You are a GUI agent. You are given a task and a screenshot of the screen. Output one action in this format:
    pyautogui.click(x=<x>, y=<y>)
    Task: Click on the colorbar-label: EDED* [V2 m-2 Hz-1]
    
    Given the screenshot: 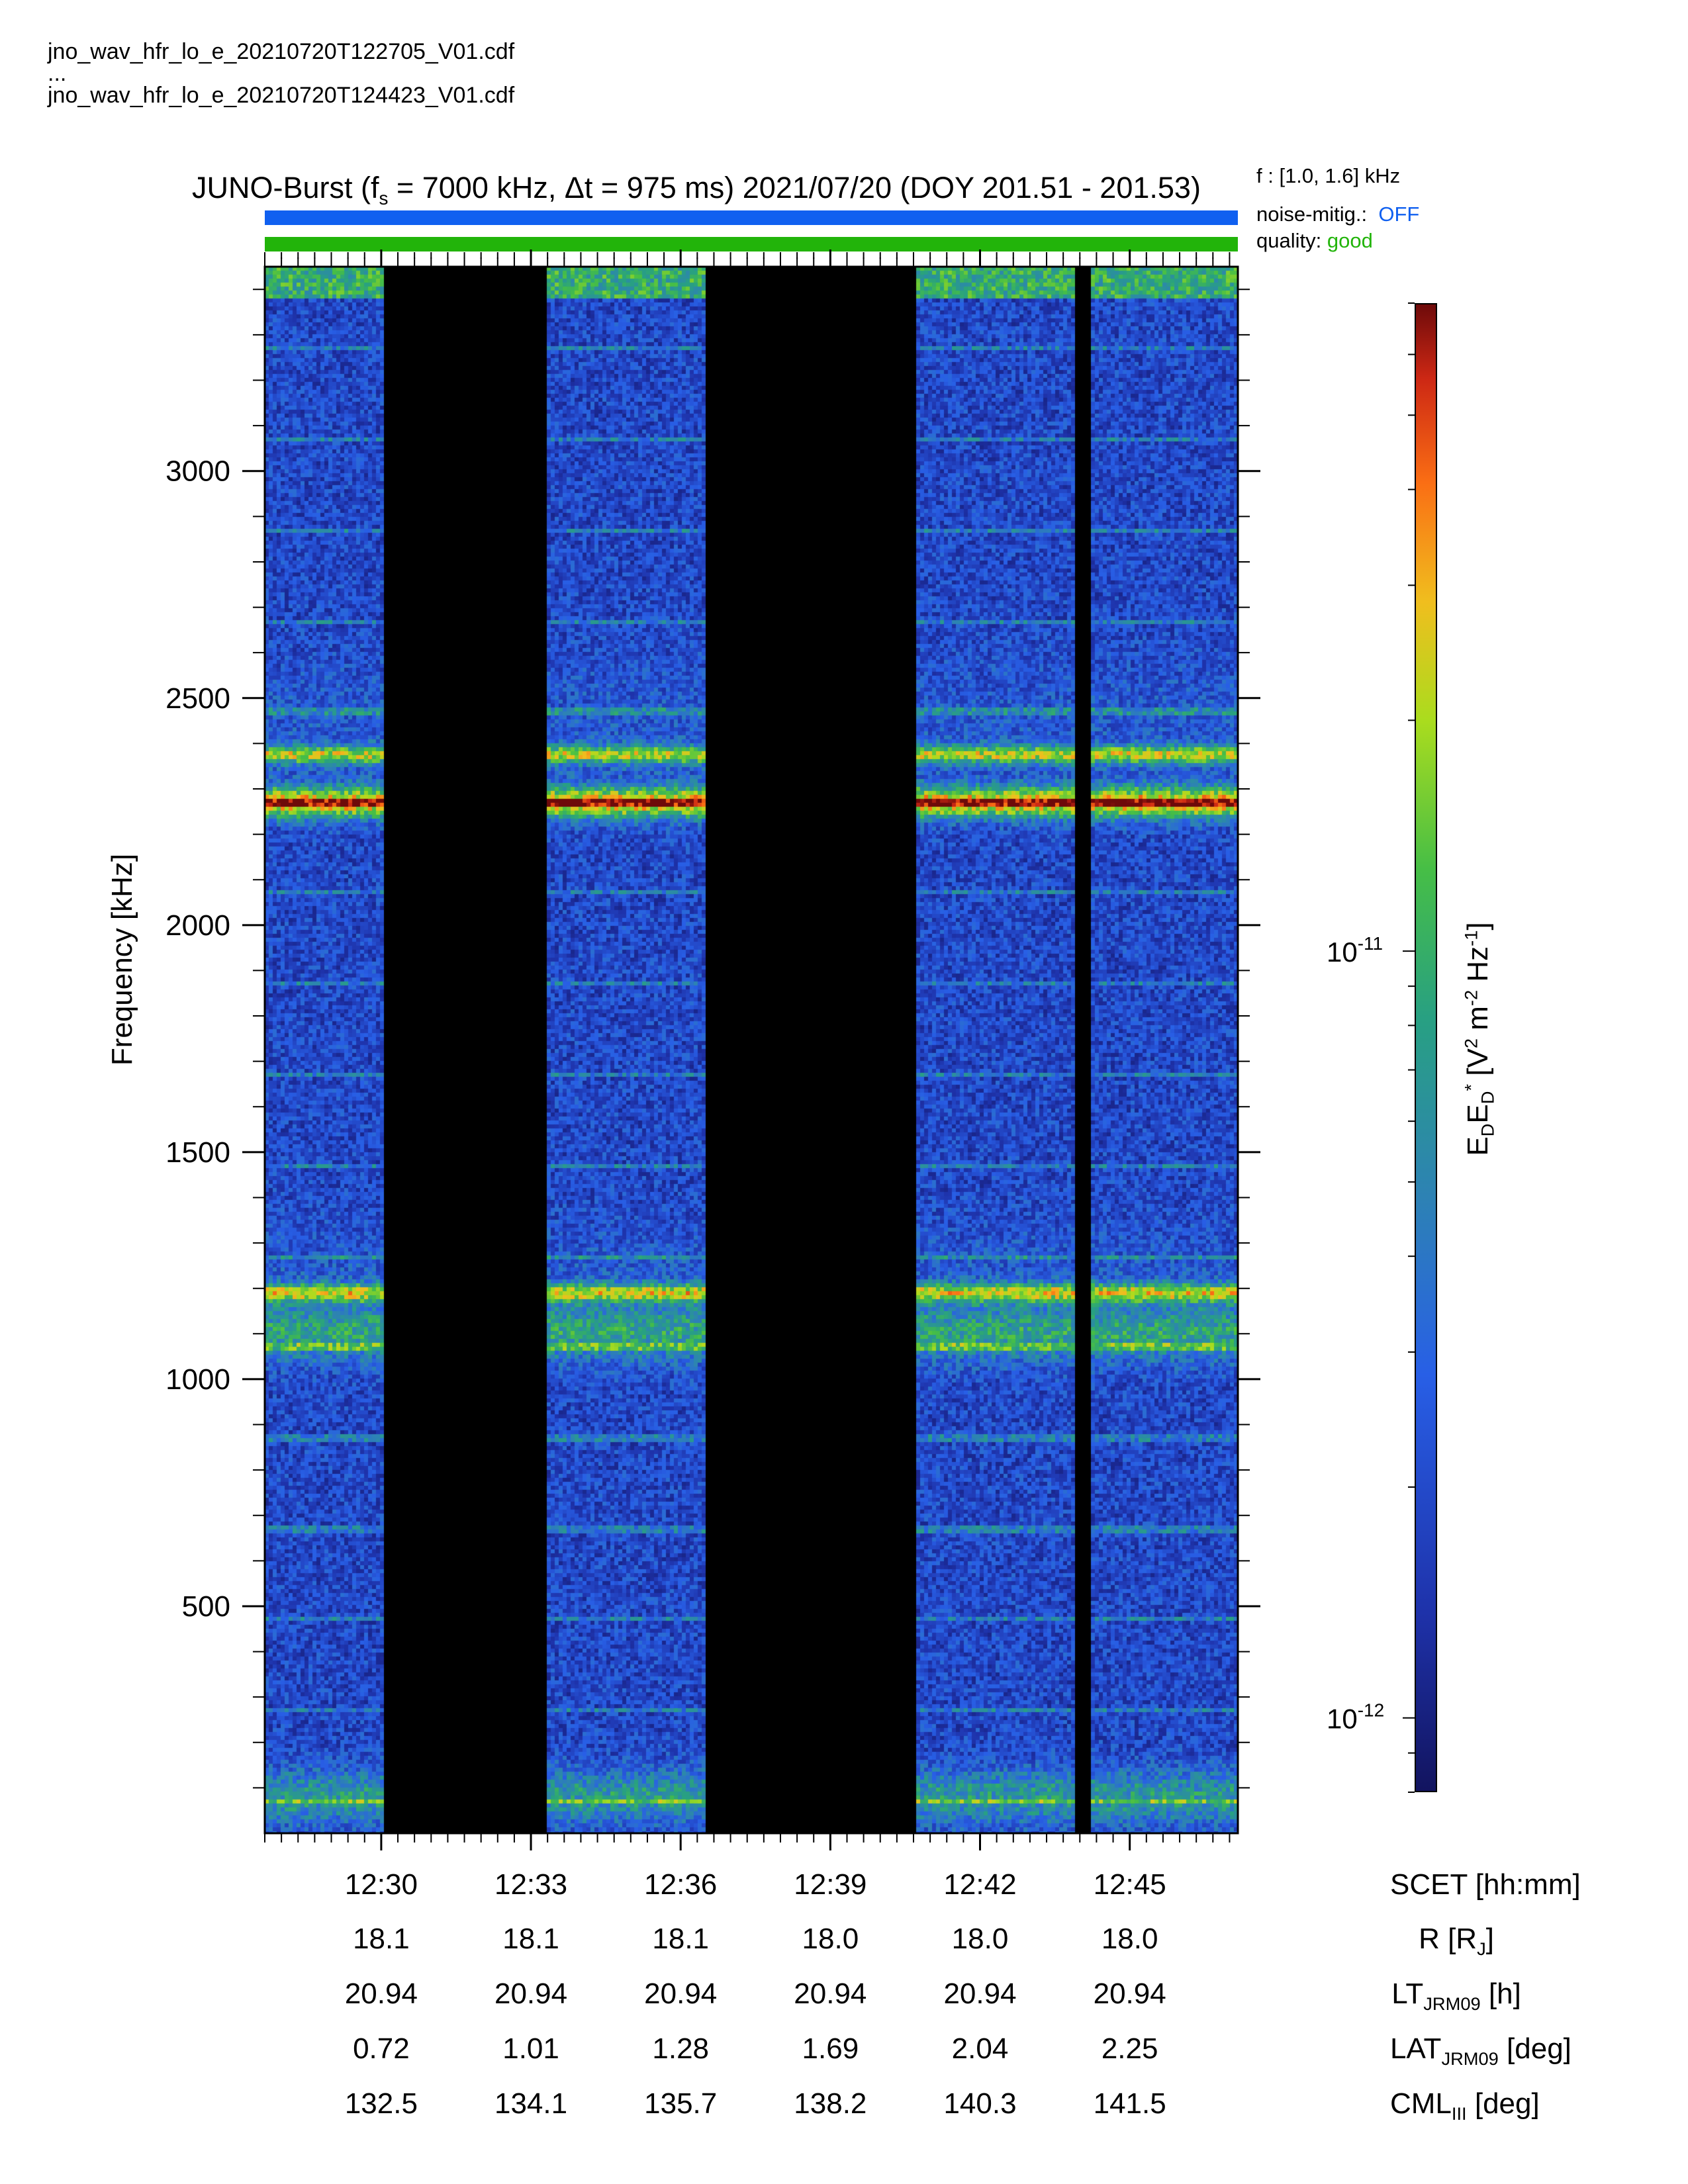 What is the action you would take?
    pyautogui.click(x=1479, y=1039)
    